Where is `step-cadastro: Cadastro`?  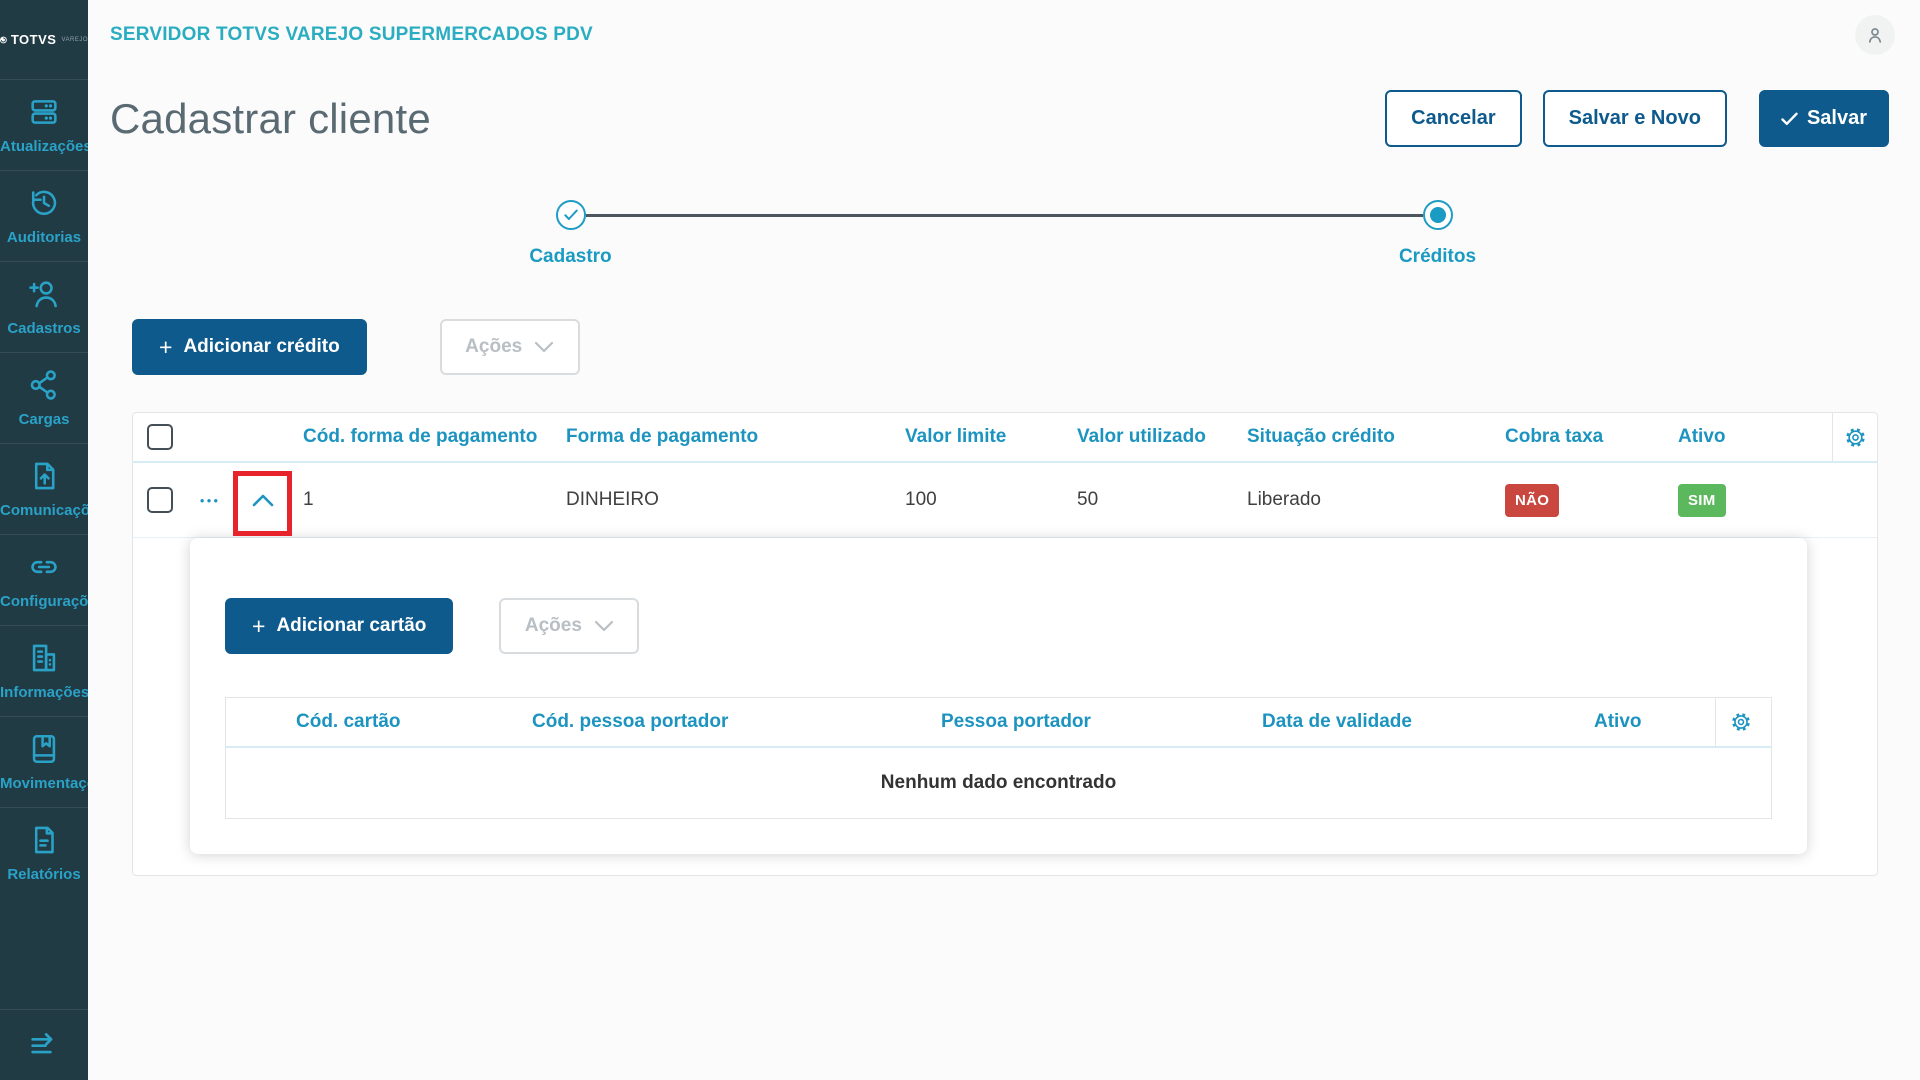
step-cadastro: Cadastro is located at coordinates (571, 234).